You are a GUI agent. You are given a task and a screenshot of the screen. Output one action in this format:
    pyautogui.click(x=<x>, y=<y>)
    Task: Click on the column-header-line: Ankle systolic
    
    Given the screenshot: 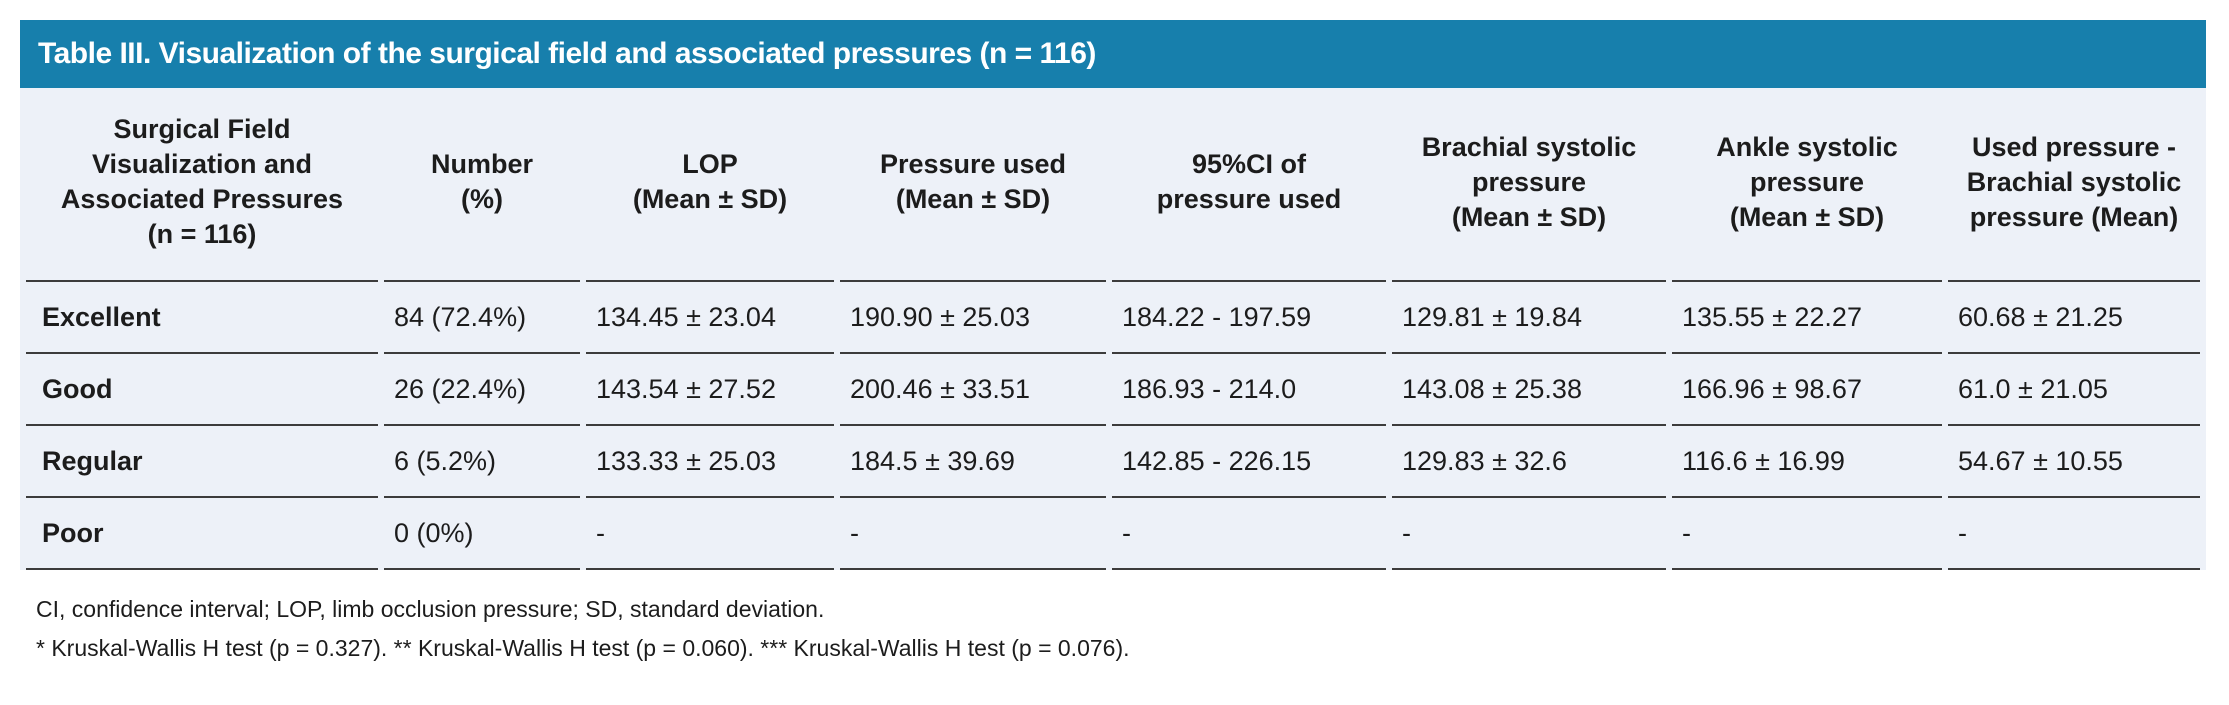 What is the action you would take?
    pyautogui.click(x=1807, y=146)
    